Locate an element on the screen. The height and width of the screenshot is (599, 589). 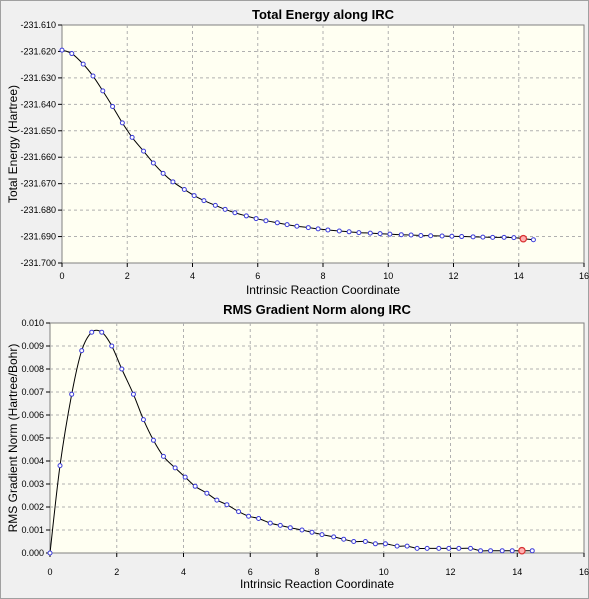
chart2-x-tick-label: 16 is located at coordinates (584, 572).